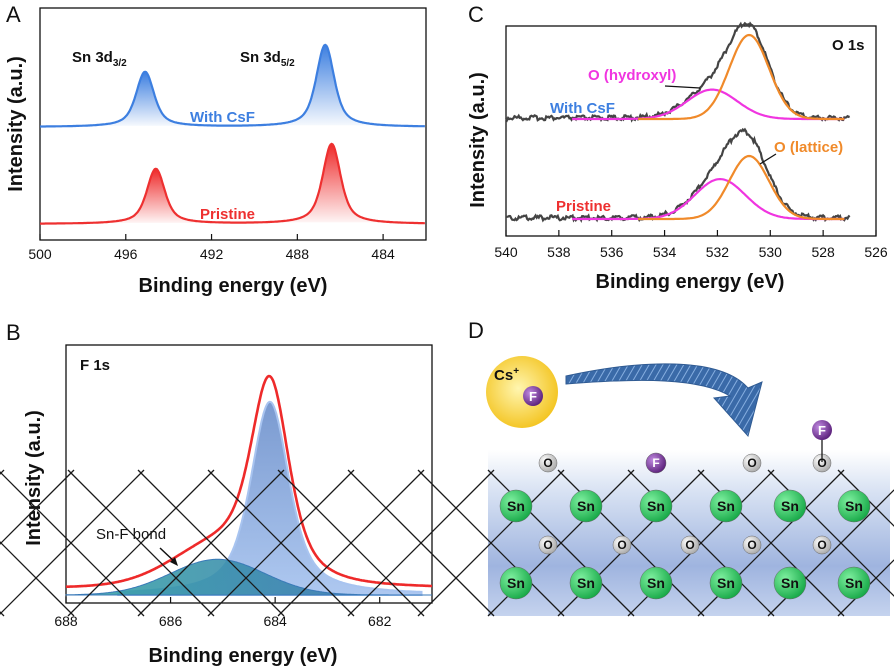  I want to click on adsorbed-f-ball, so click(822, 430).